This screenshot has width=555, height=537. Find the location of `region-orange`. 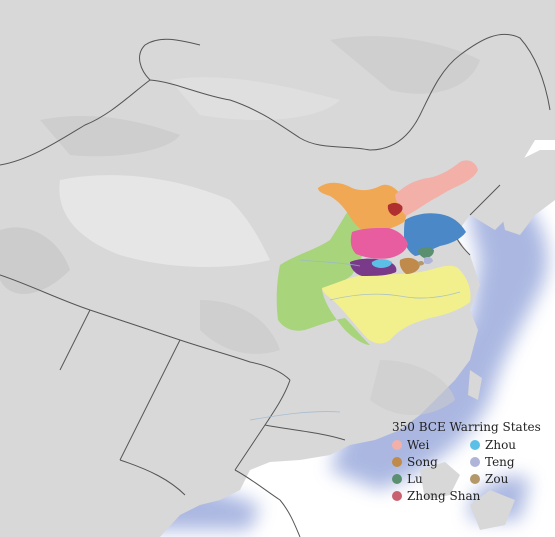

region-orange is located at coordinates (362, 207).